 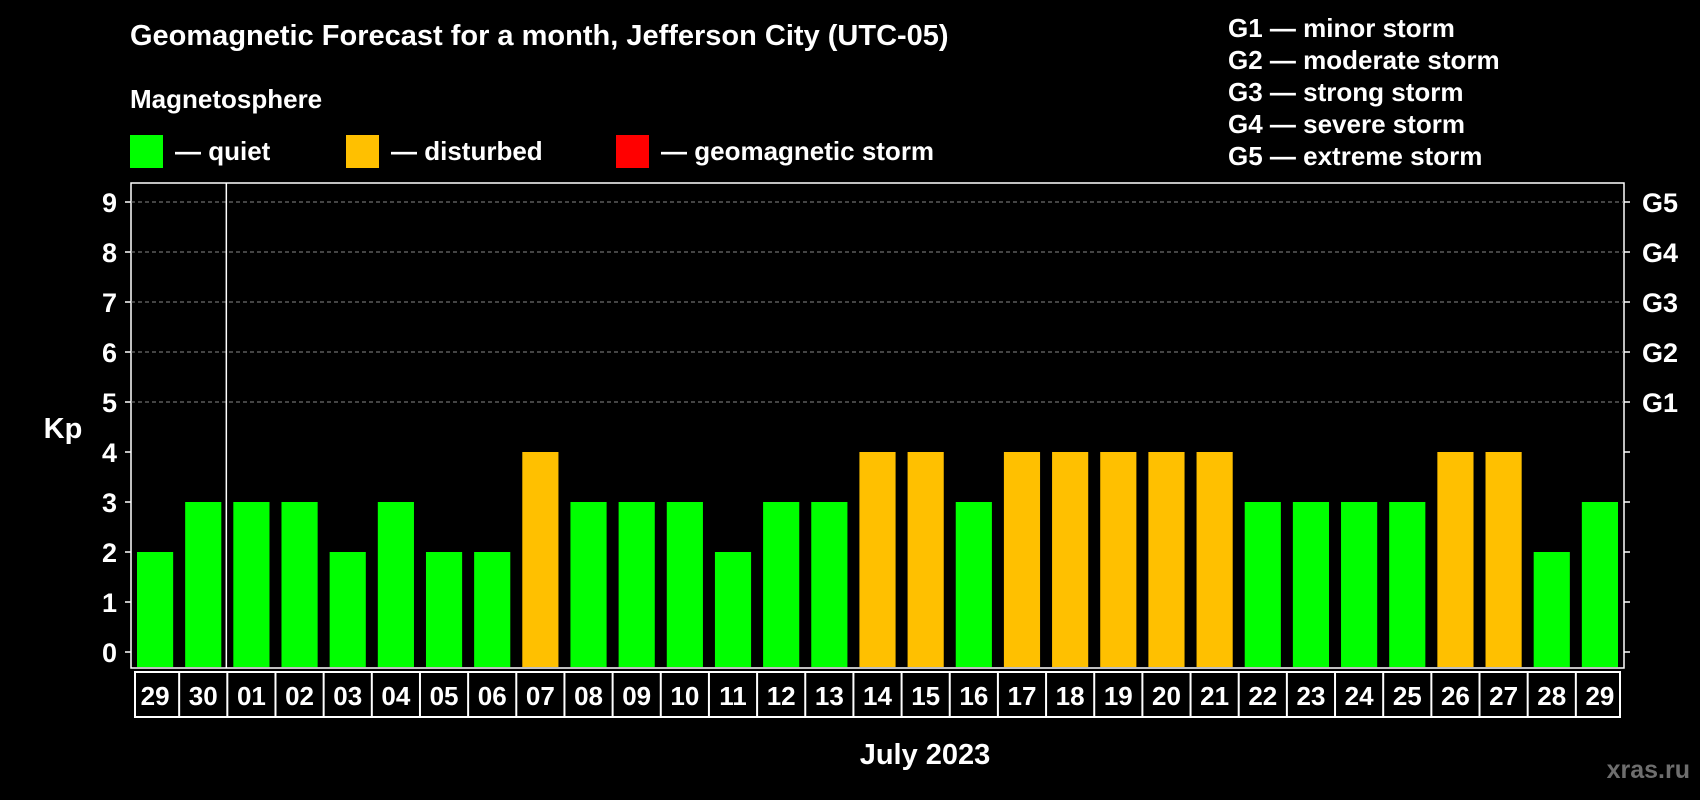 What do you see at coordinates (155, 696) in the screenshot?
I see `x-tick-label-0: 29` at bounding box center [155, 696].